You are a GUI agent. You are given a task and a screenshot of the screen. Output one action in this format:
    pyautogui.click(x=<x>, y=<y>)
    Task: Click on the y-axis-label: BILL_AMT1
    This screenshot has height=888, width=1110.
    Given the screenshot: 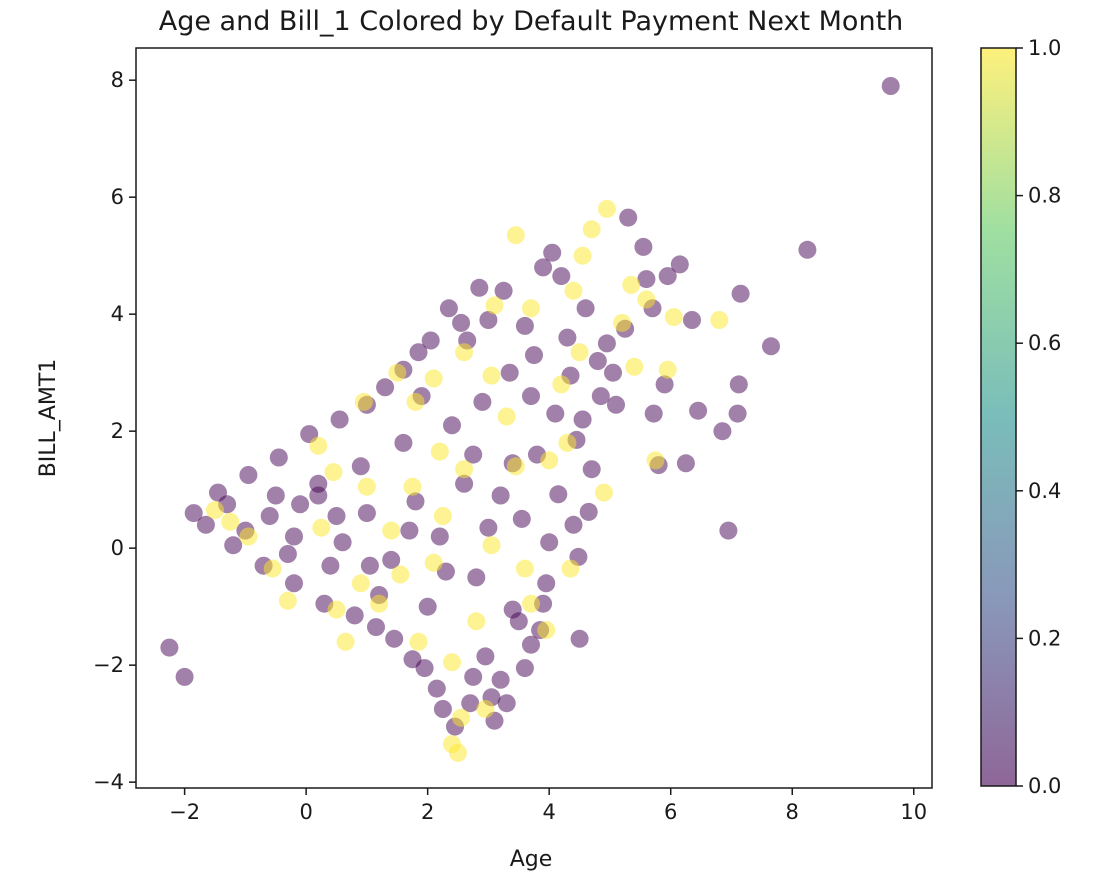 What is the action you would take?
    pyautogui.click(x=48, y=418)
    